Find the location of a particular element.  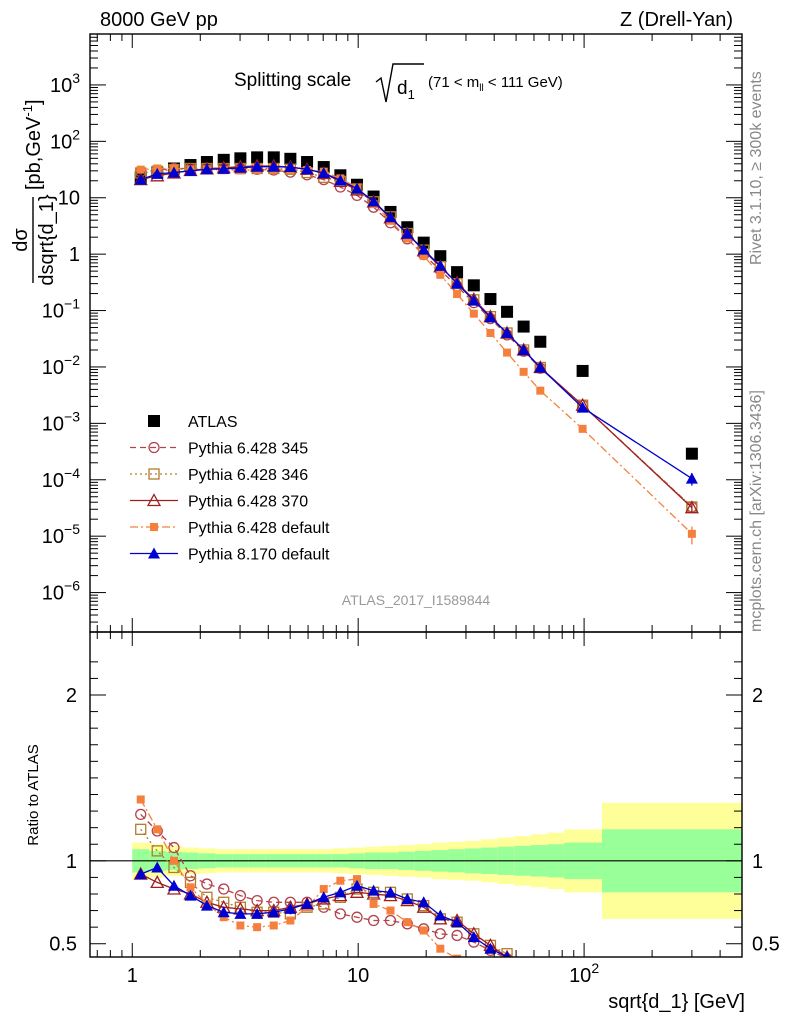

y-tick-label: 10 is located at coordinates (69, 199).